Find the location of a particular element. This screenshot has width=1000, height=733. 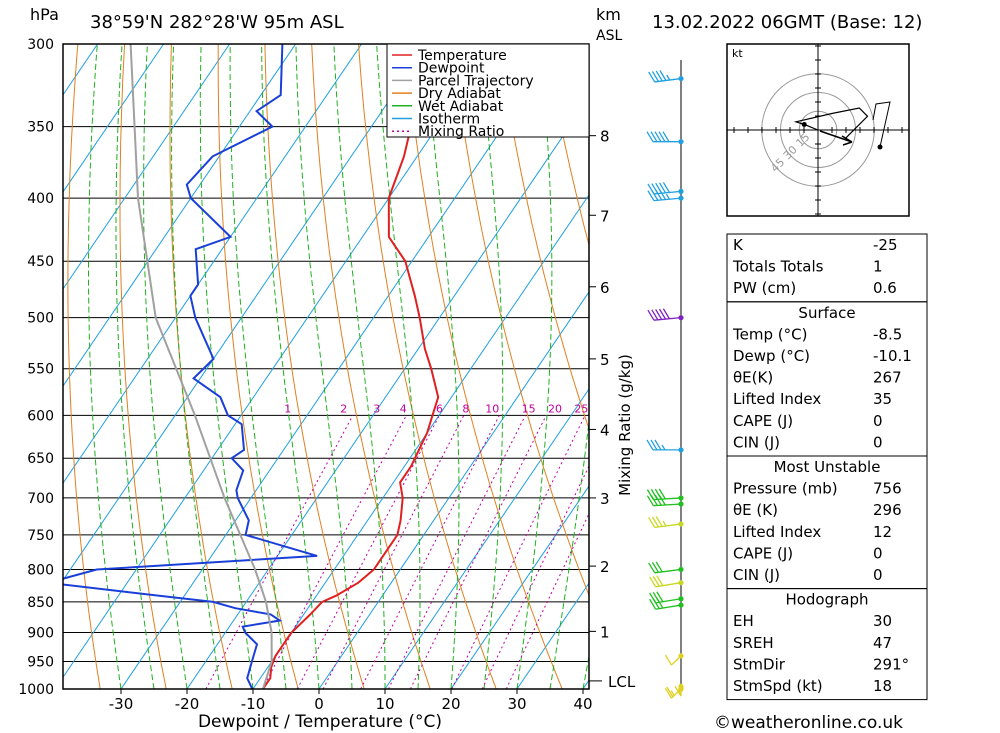

temperature-tick-label: 20 is located at coordinates (450, 704).